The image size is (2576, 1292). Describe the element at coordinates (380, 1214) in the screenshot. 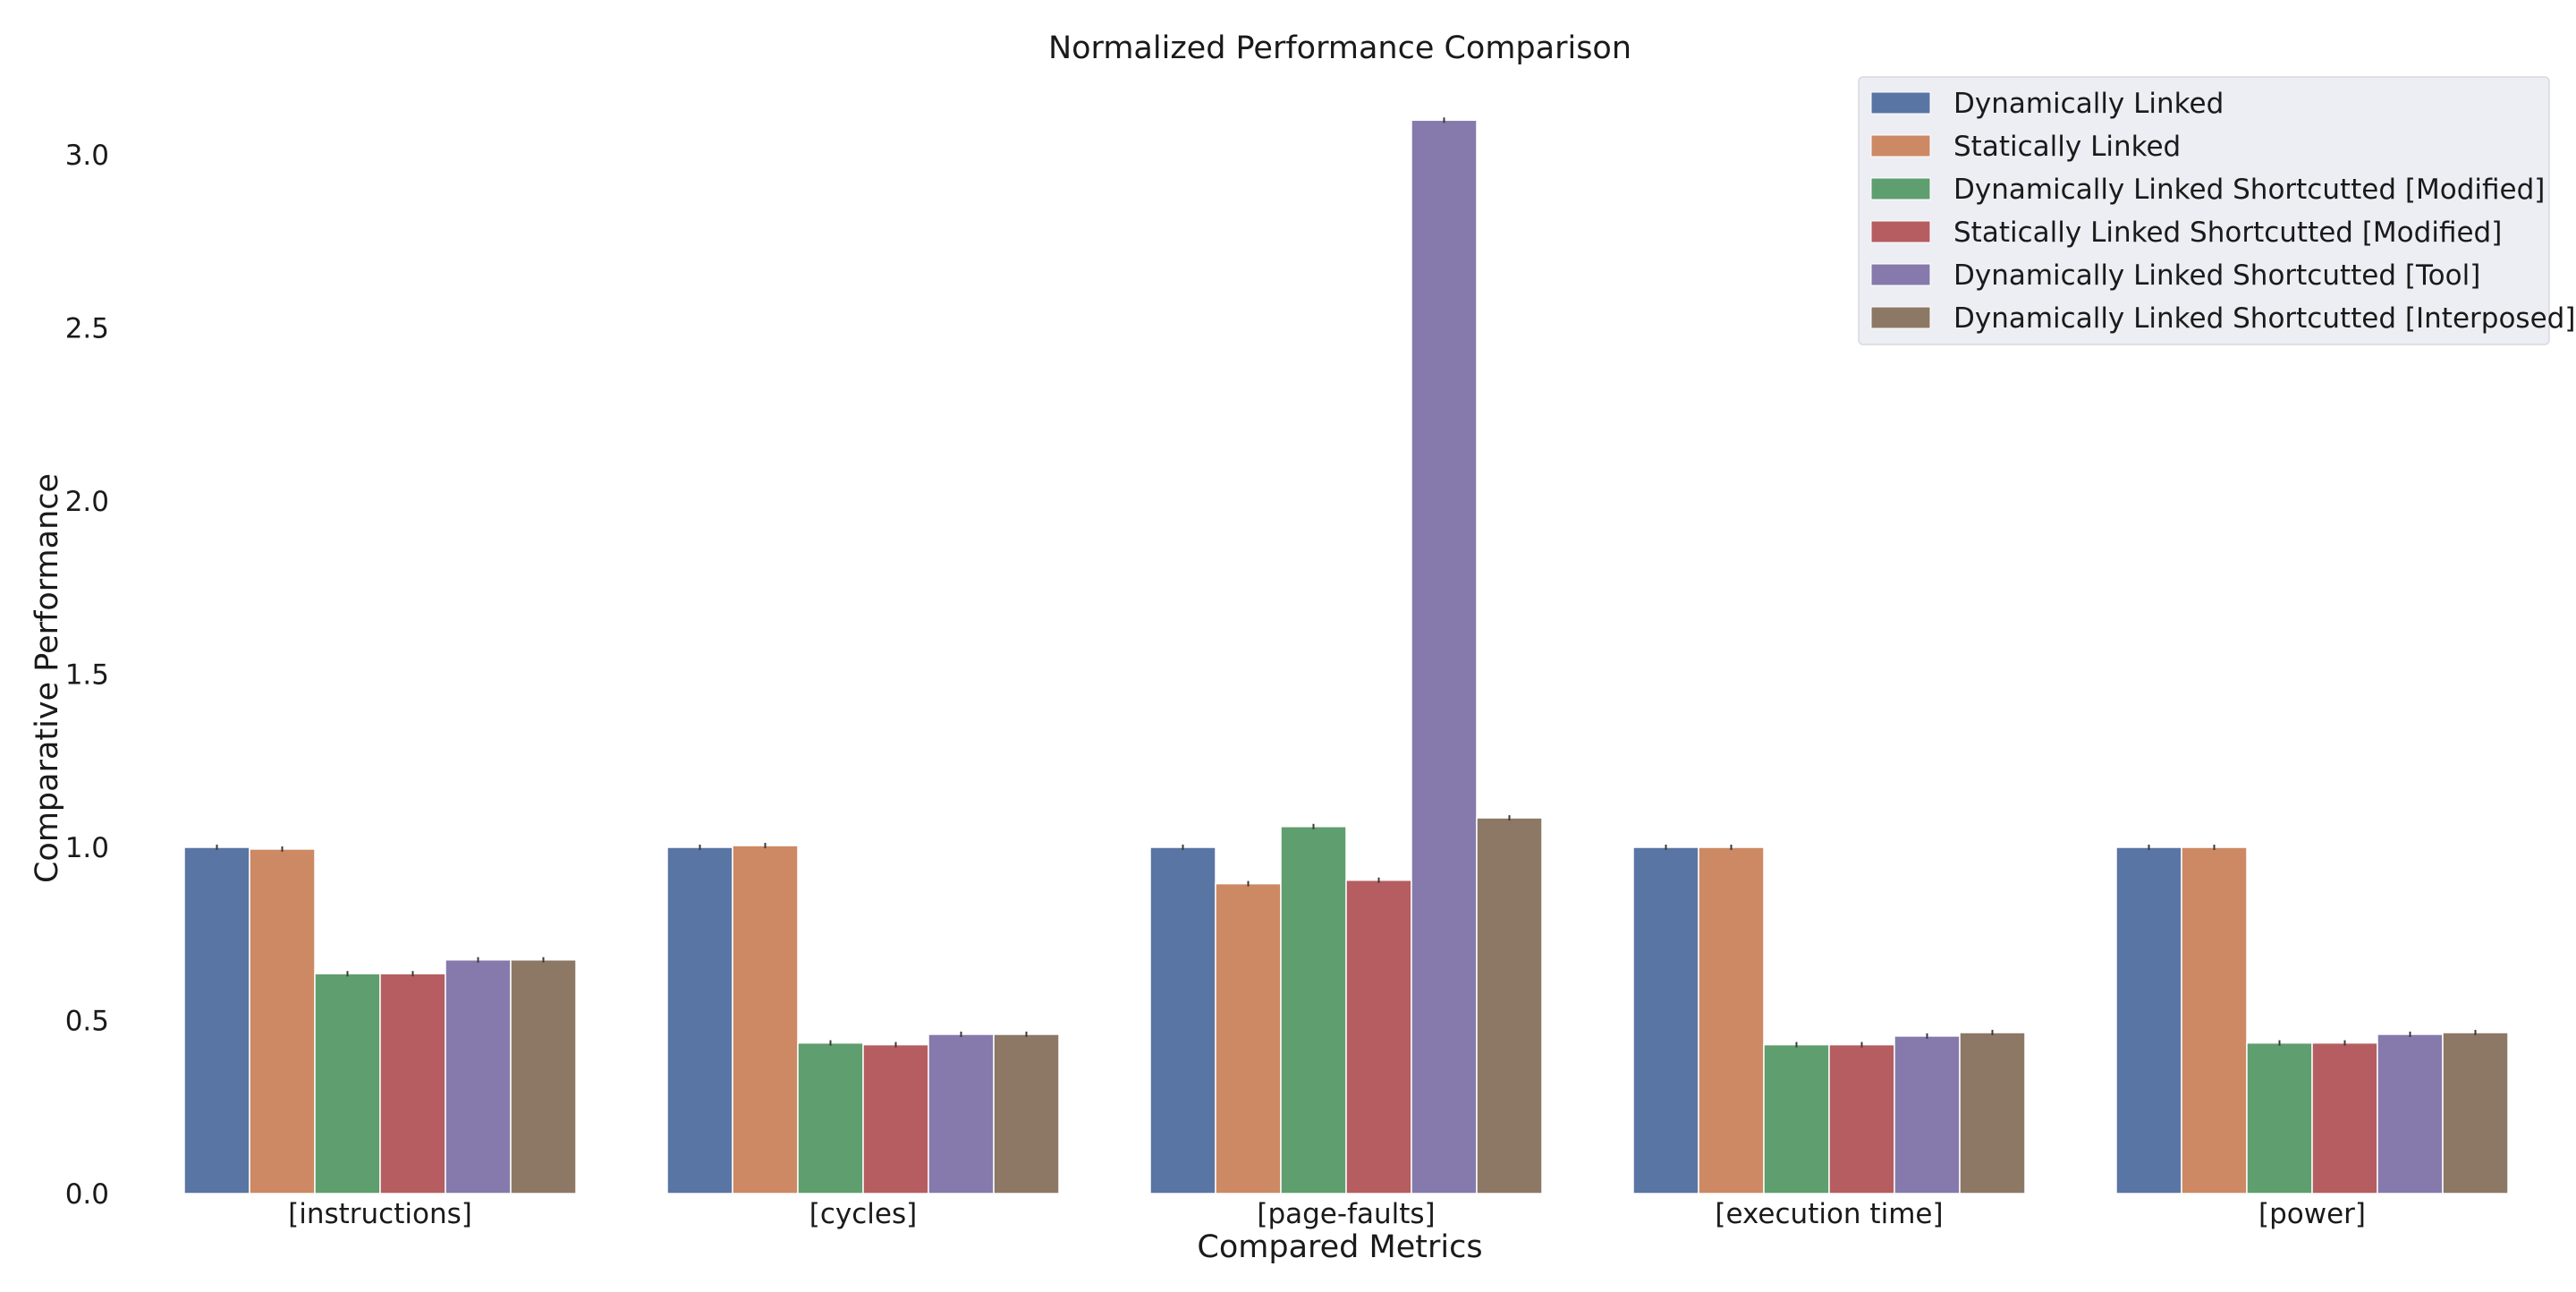

I see `x-tick-label: [instructions]` at that location.